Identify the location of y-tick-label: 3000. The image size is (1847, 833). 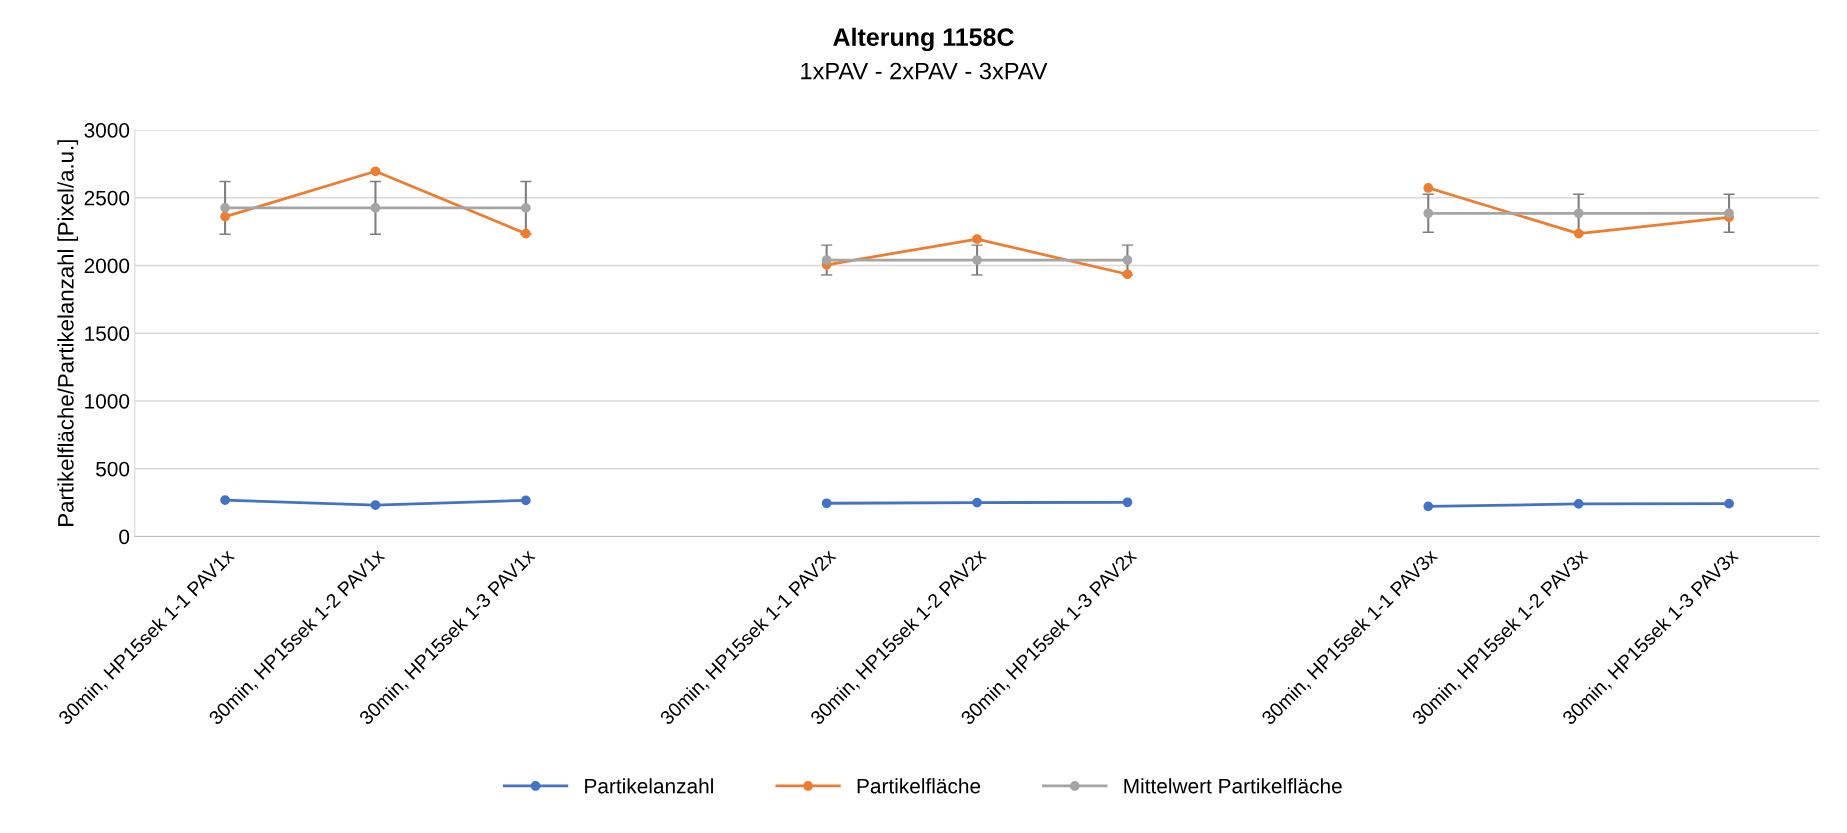
(107, 130).